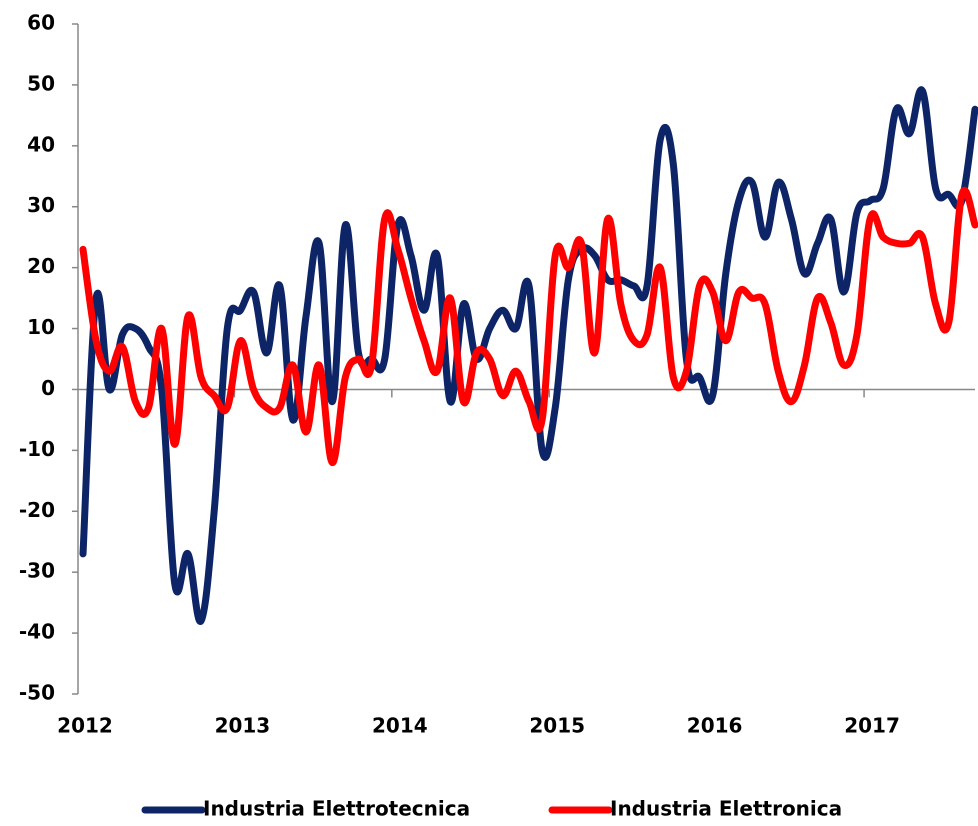  What do you see at coordinates (41, 23) in the screenshot?
I see `y-tick-label: 60` at bounding box center [41, 23].